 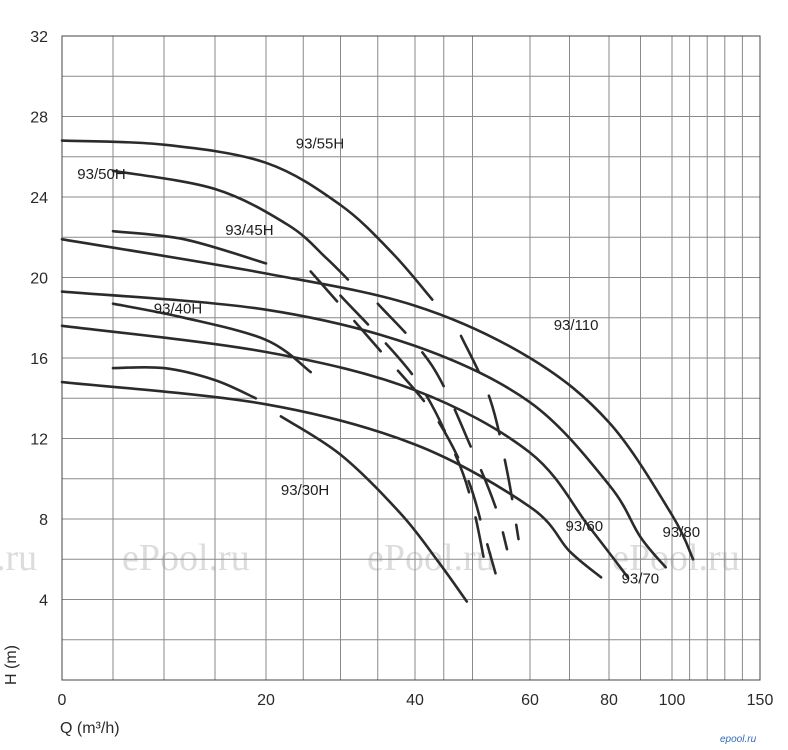 What do you see at coordinates (189, 247) in the screenshot?
I see `curve-93-45h` at bounding box center [189, 247].